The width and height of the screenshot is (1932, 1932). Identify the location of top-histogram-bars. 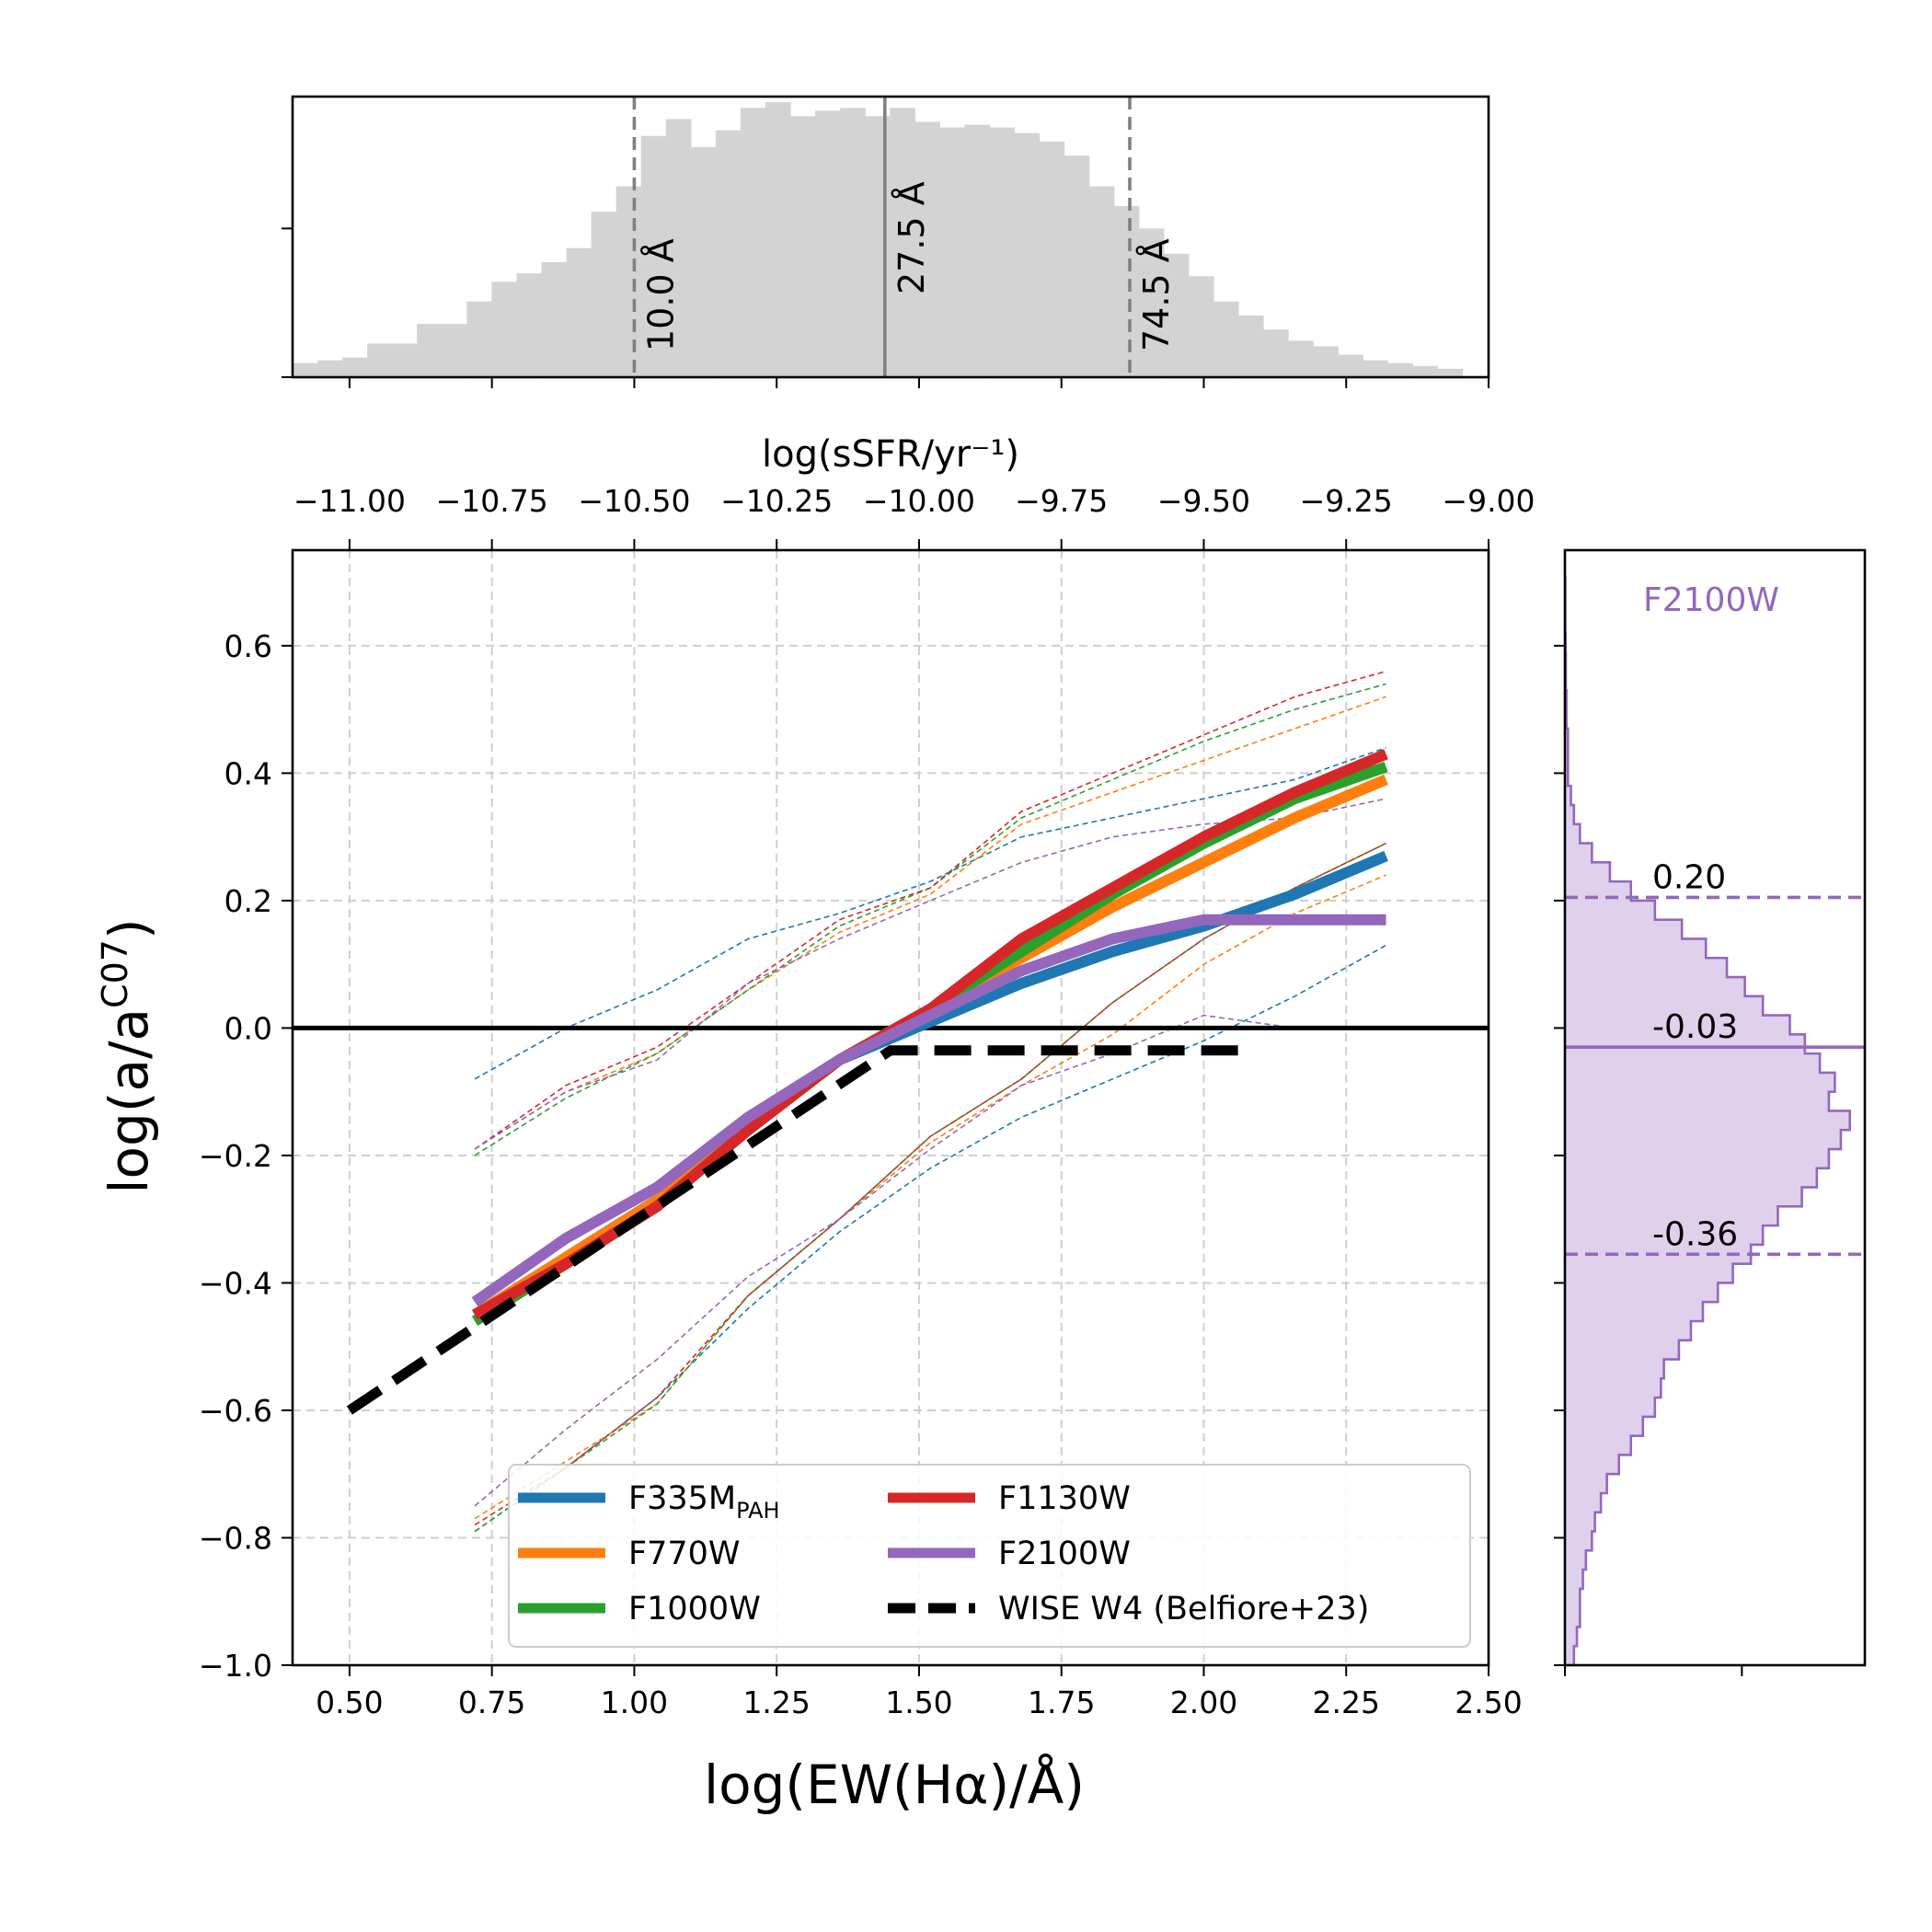
(878, 240).